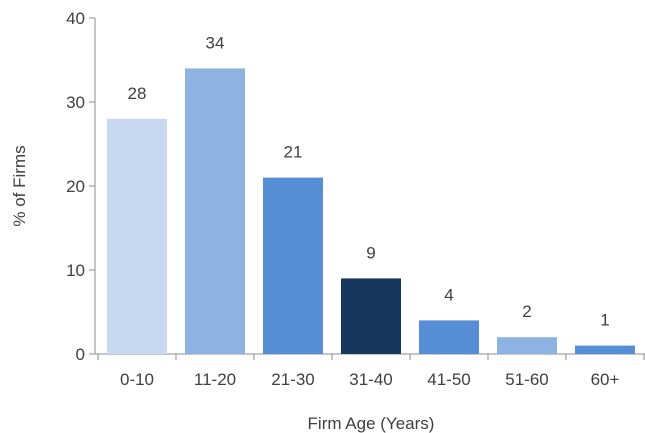 This screenshot has width=645, height=433. I want to click on x-tick-label: 11-20, so click(215, 379).